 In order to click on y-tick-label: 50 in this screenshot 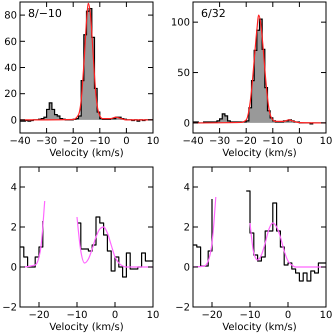, I will do `click(183, 74)`.